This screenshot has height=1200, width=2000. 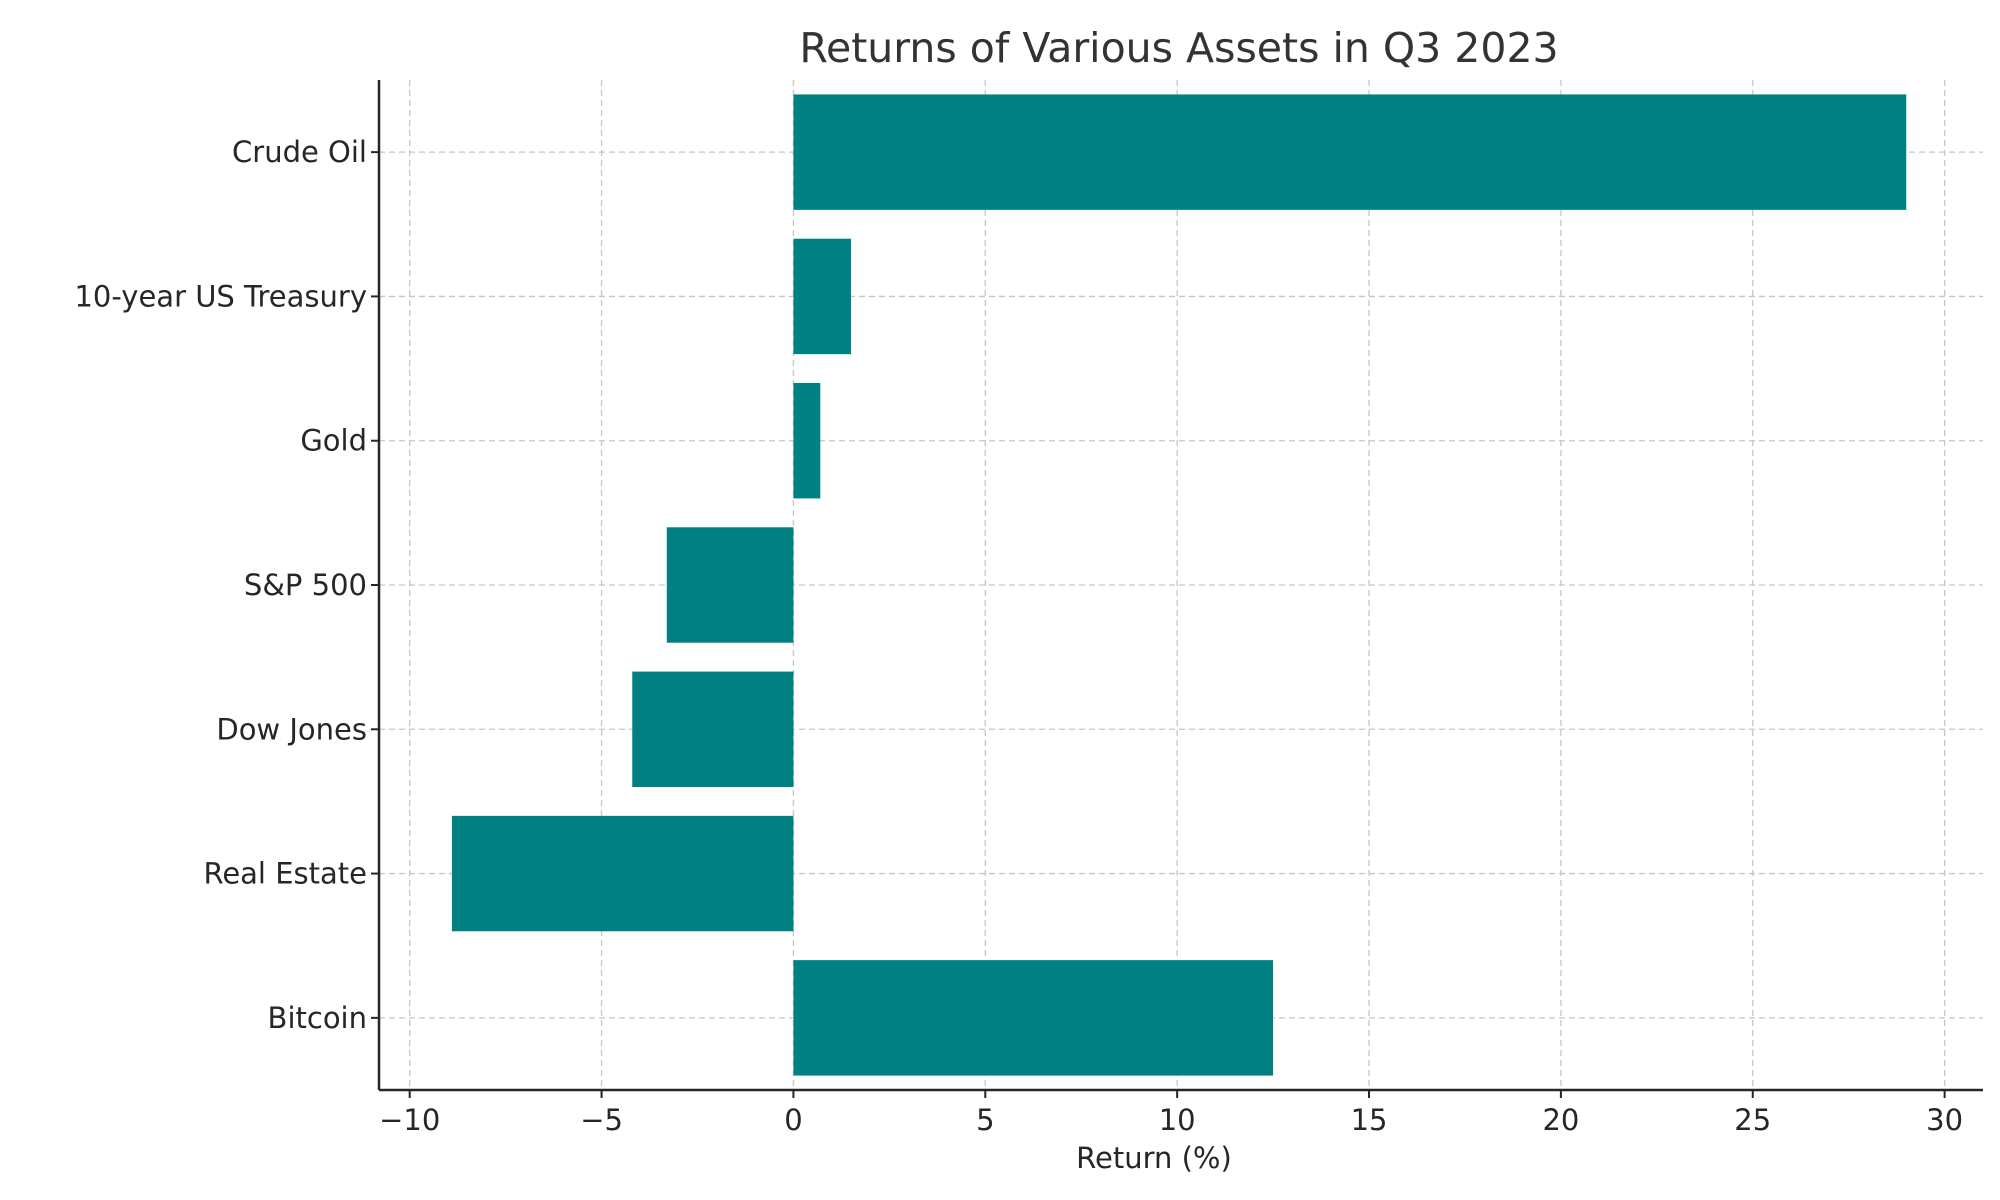 I want to click on y-tick-label: S&P 500, so click(x=305, y=585).